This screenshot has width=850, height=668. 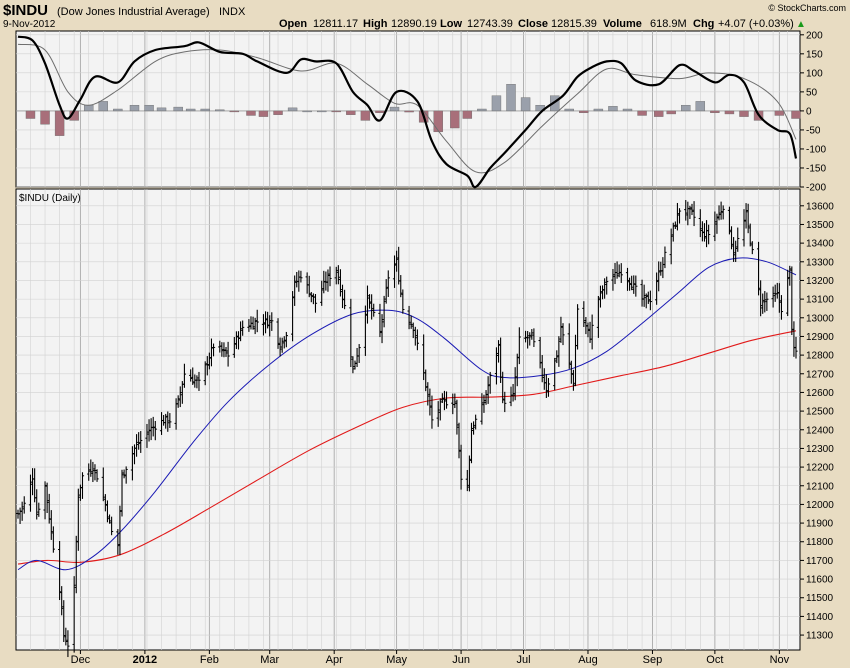 What do you see at coordinates (820, 318) in the screenshot?
I see `price-tick-label: 13000` at bounding box center [820, 318].